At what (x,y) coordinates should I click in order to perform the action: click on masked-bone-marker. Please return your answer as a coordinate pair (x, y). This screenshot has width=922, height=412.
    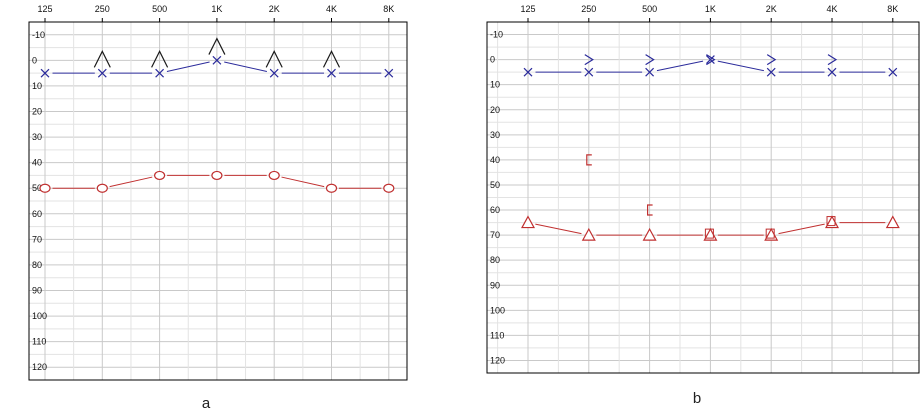
    Looking at the image, I should click on (589, 160).